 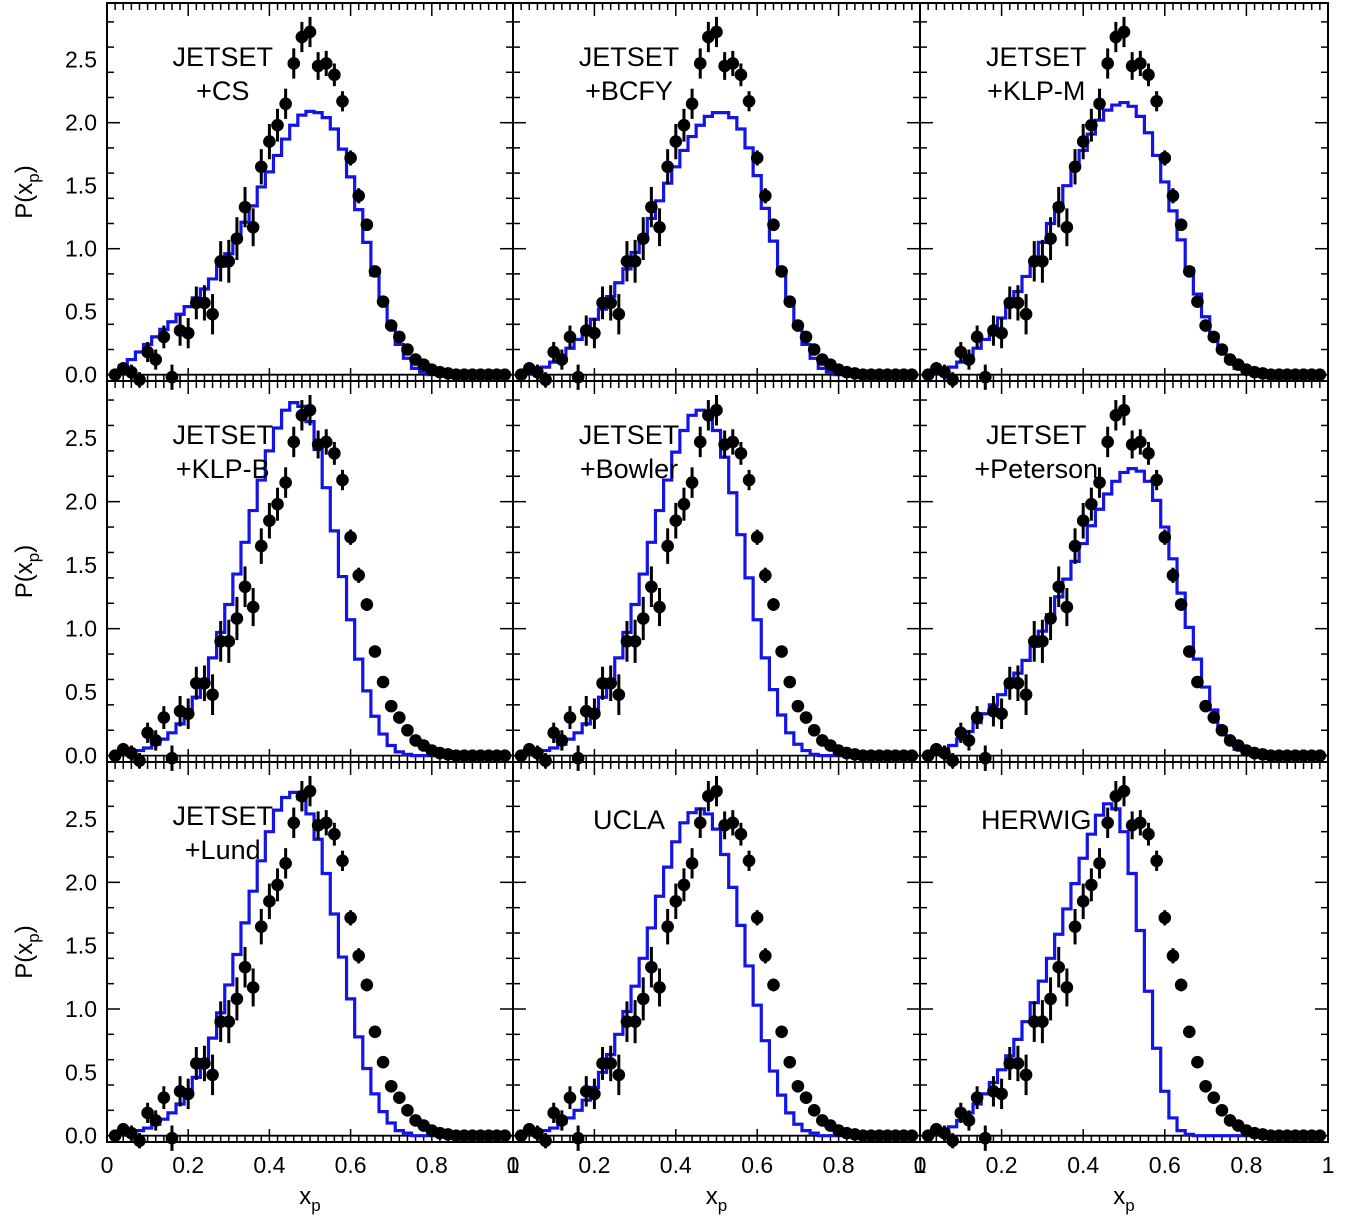 What do you see at coordinates (222, 452) in the screenshot?
I see `panel-label: JETSET +KLP-B` at bounding box center [222, 452].